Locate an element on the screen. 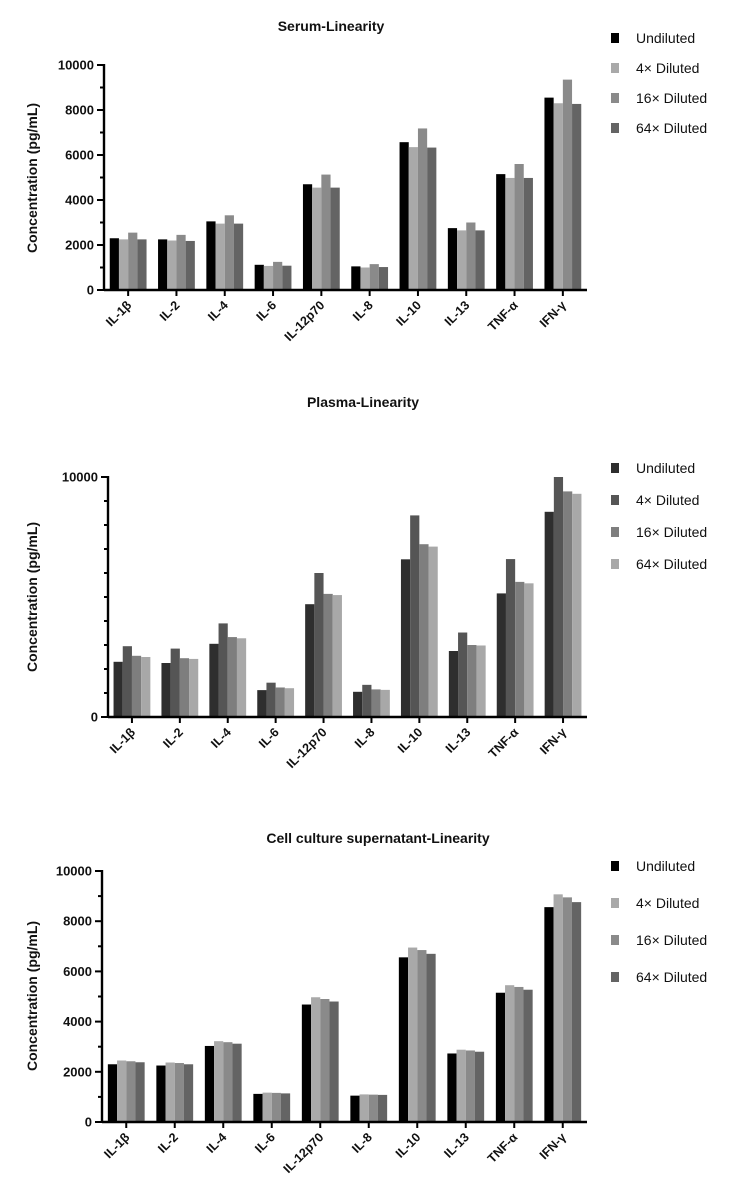  y-tick-label: 4000 is located at coordinates (77, 1021).